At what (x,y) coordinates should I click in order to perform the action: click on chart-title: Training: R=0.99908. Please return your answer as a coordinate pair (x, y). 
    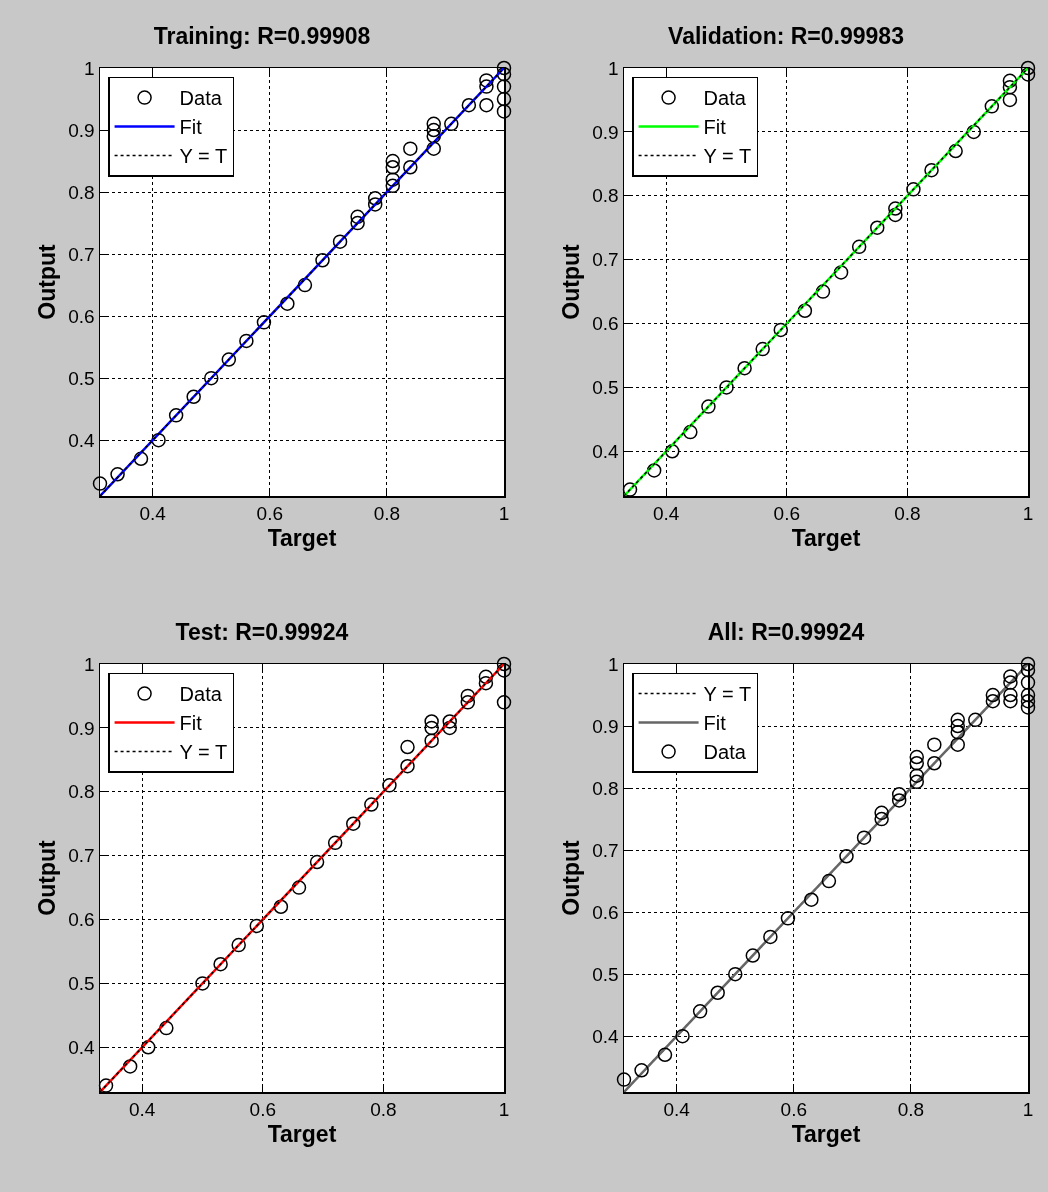
    Looking at the image, I should click on (262, 35).